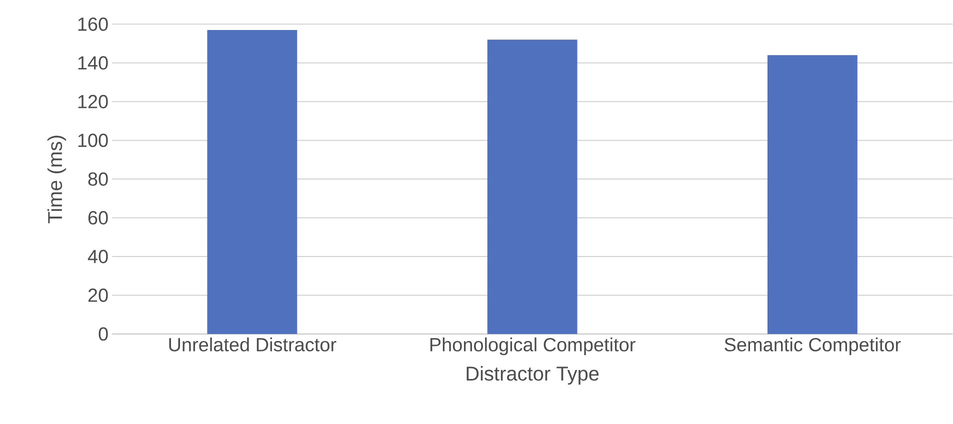 The image size is (953, 424). What do you see at coordinates (93, 24) in the screenshot?
I see `y-tick-label: 160` at bounding box center [93, 24].